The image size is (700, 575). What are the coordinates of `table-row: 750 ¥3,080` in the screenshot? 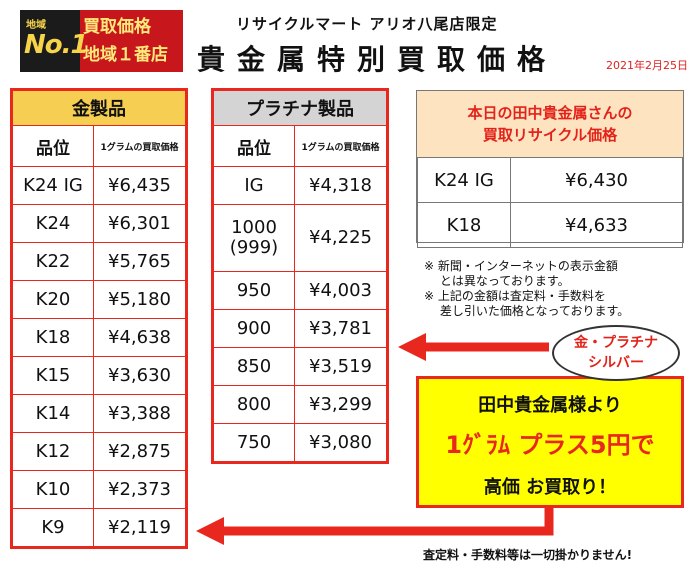 It's located at (300, 443).